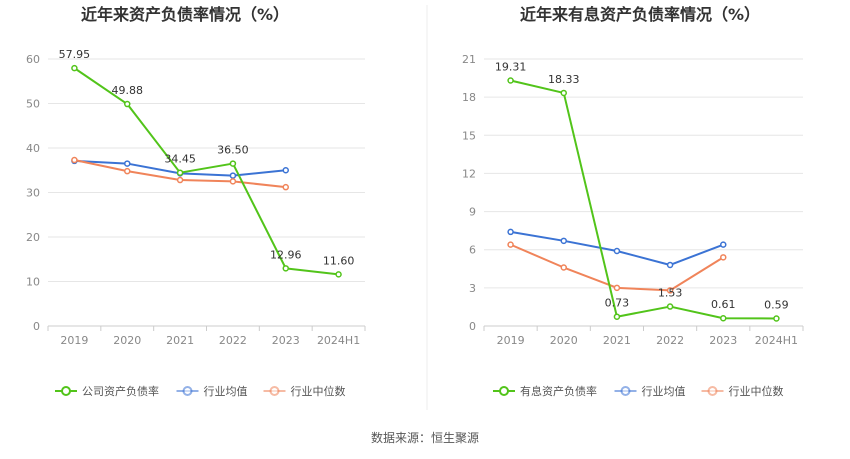  I want to click on y-tick-label: 21, so click(469, 59).